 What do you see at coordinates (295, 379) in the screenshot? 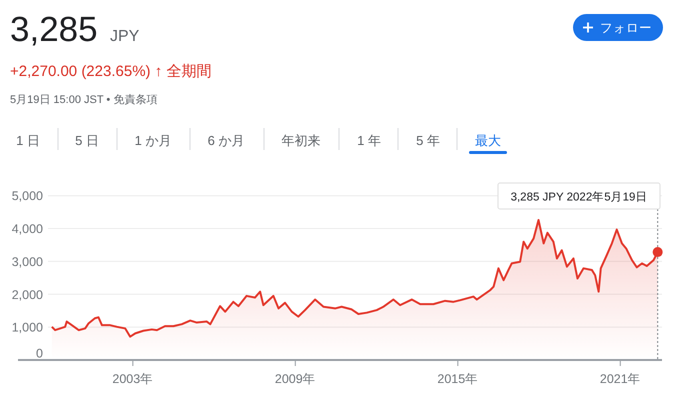
I see `x-tick-label: 2009年` at bounding box center [295, 379].